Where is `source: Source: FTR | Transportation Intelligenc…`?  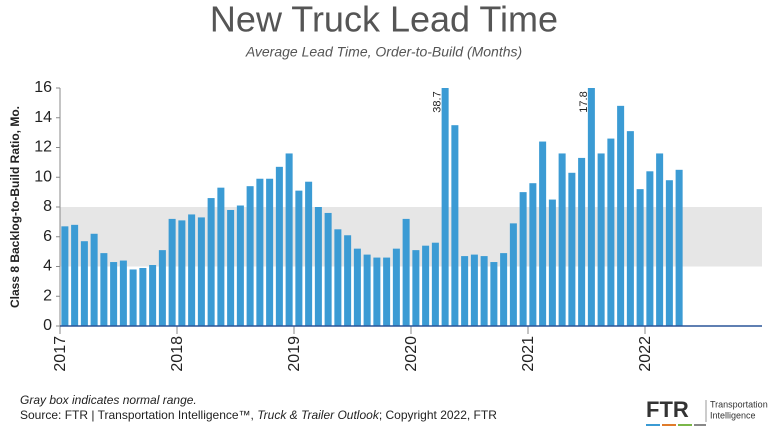
source: Source: FTR | Transportation Intelligenc… is located at coordinates (258, 415).